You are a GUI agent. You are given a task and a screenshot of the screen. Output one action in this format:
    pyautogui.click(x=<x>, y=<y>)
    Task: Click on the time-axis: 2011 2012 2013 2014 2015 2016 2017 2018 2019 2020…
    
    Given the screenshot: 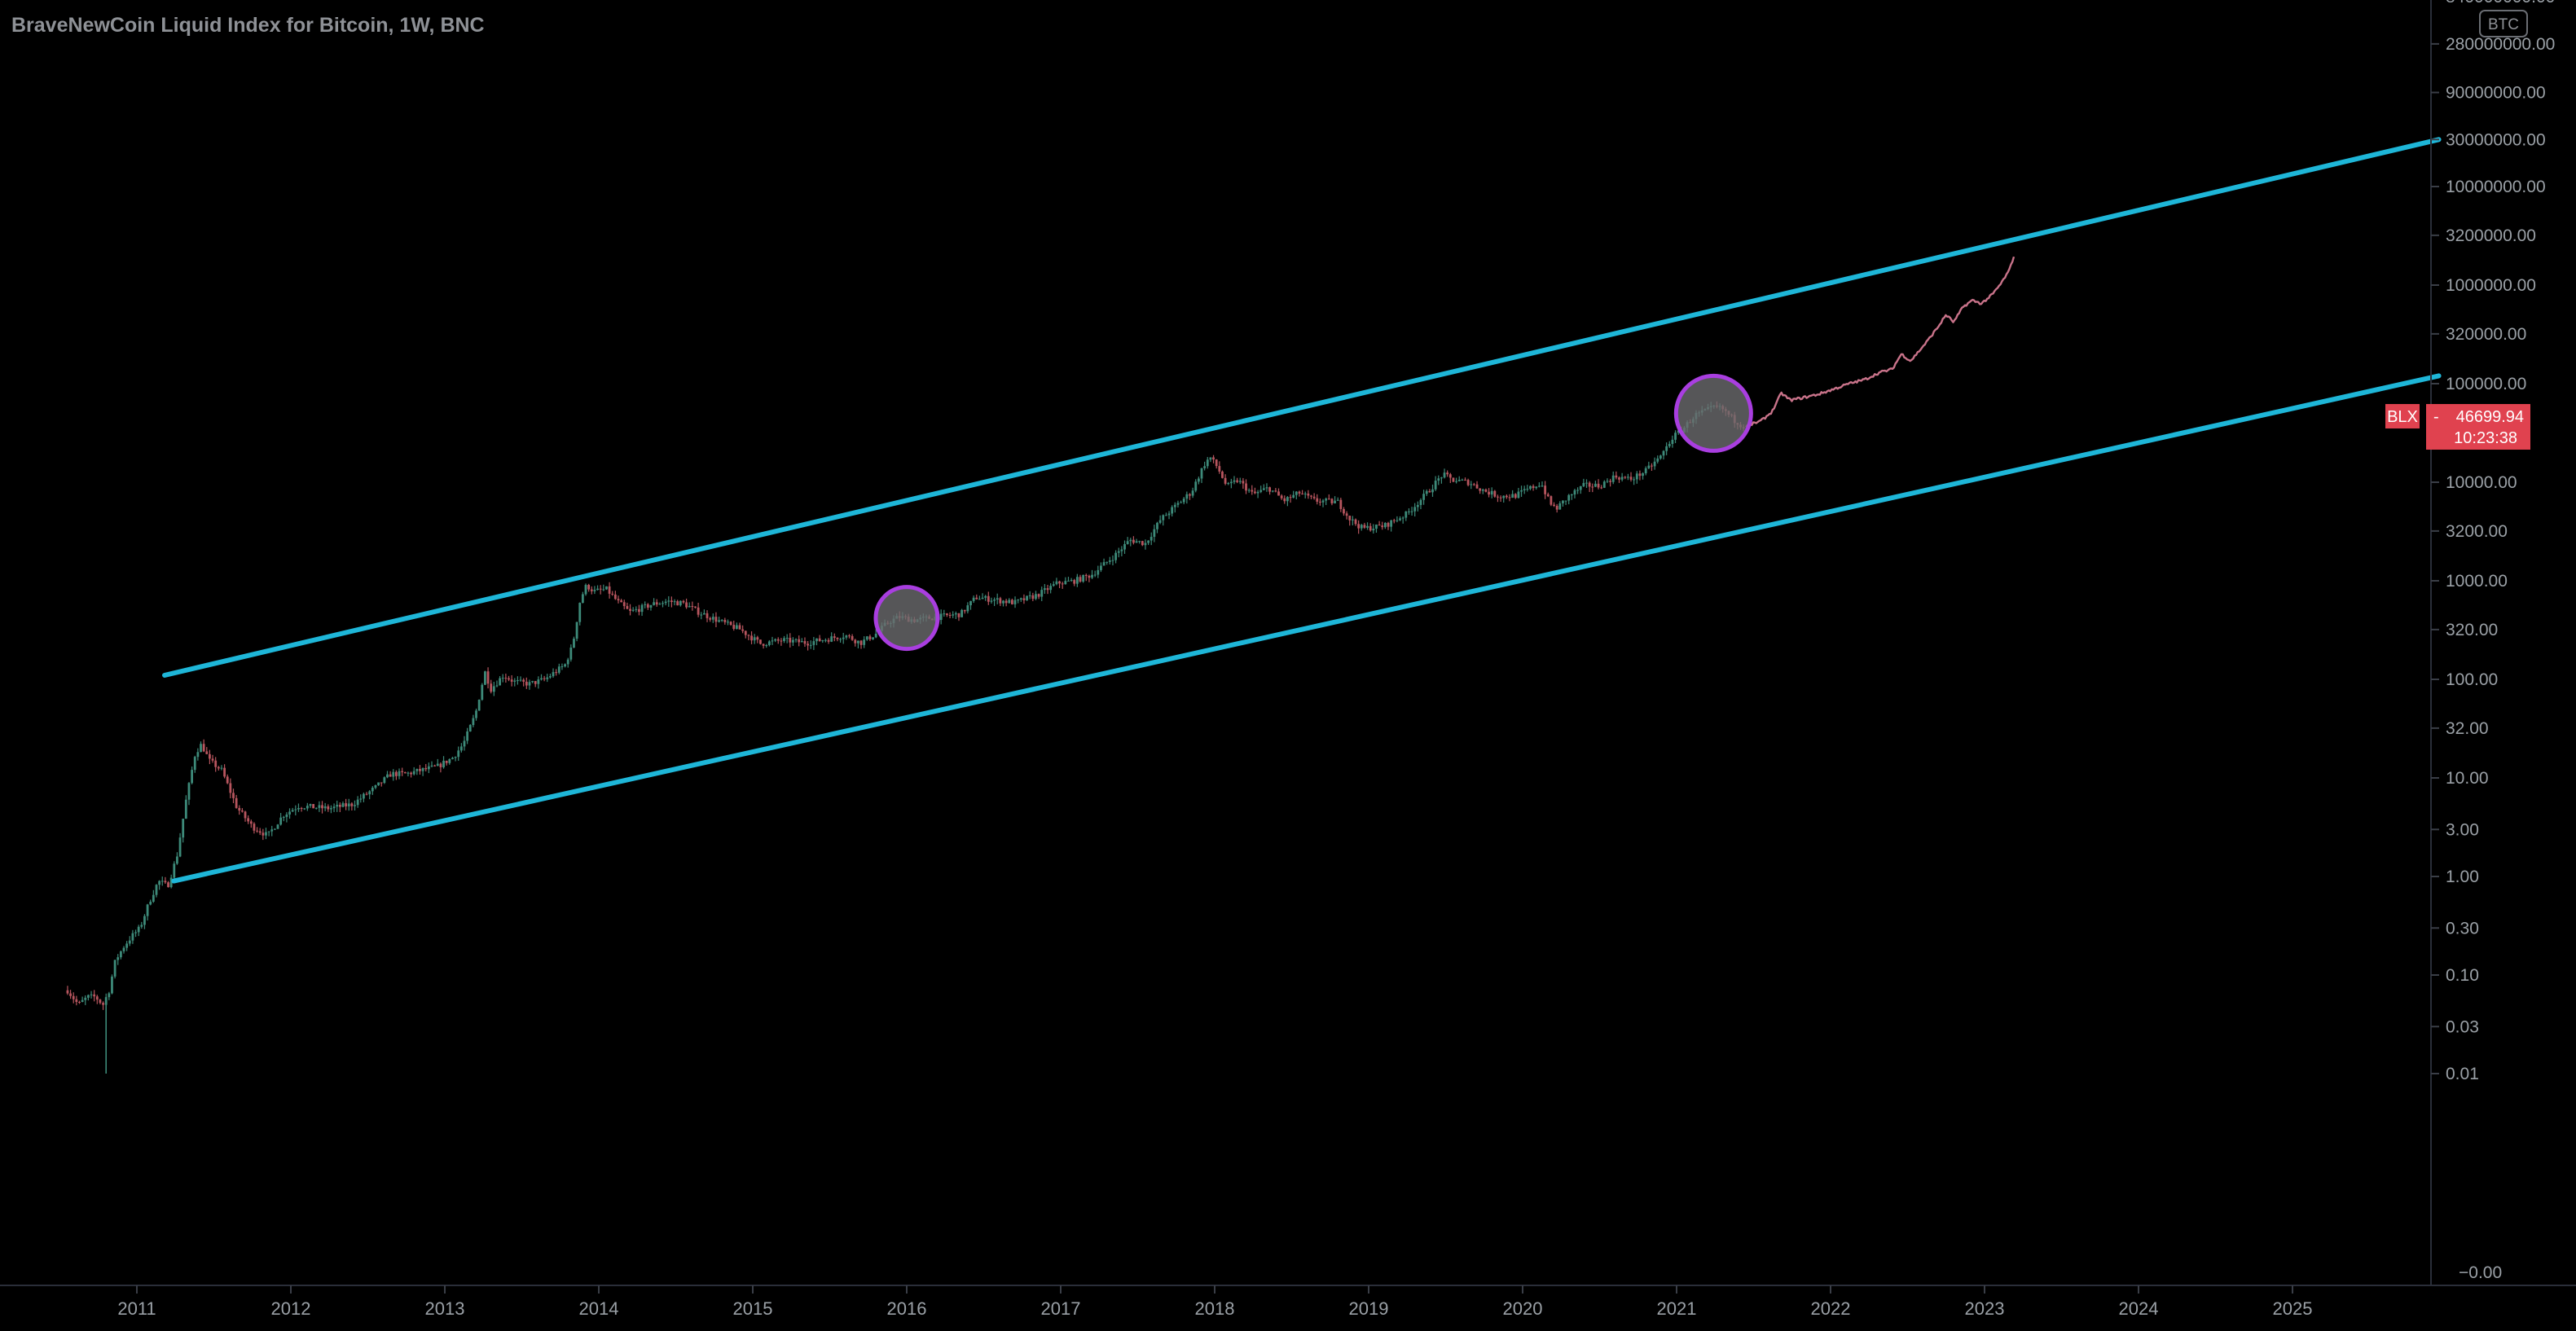 What is the action you would take?
    pyautogui.click(x=1214, y=1302)
    